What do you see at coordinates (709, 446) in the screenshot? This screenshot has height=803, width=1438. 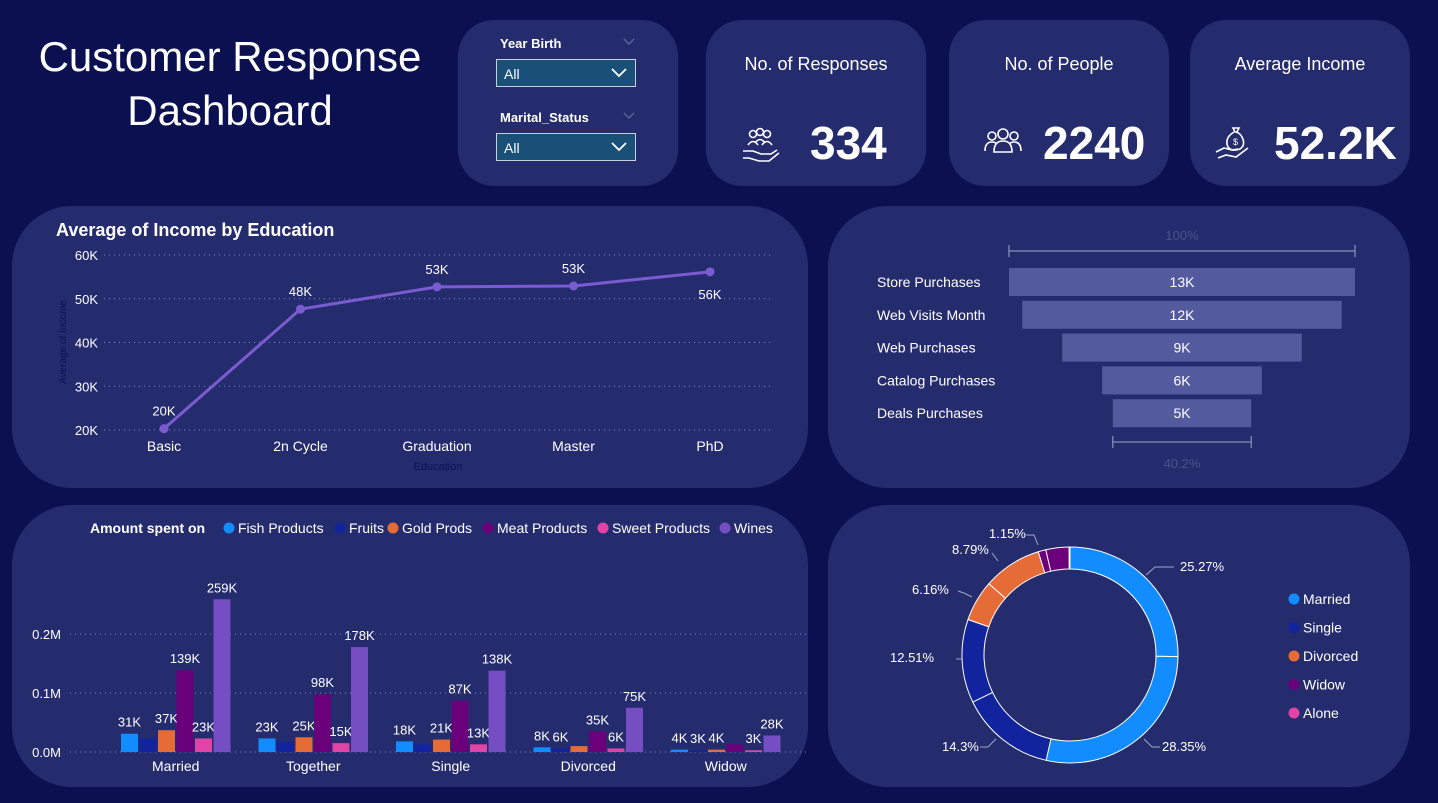 I see `x-tick-label: PhD` at bounding box center [709, 446].